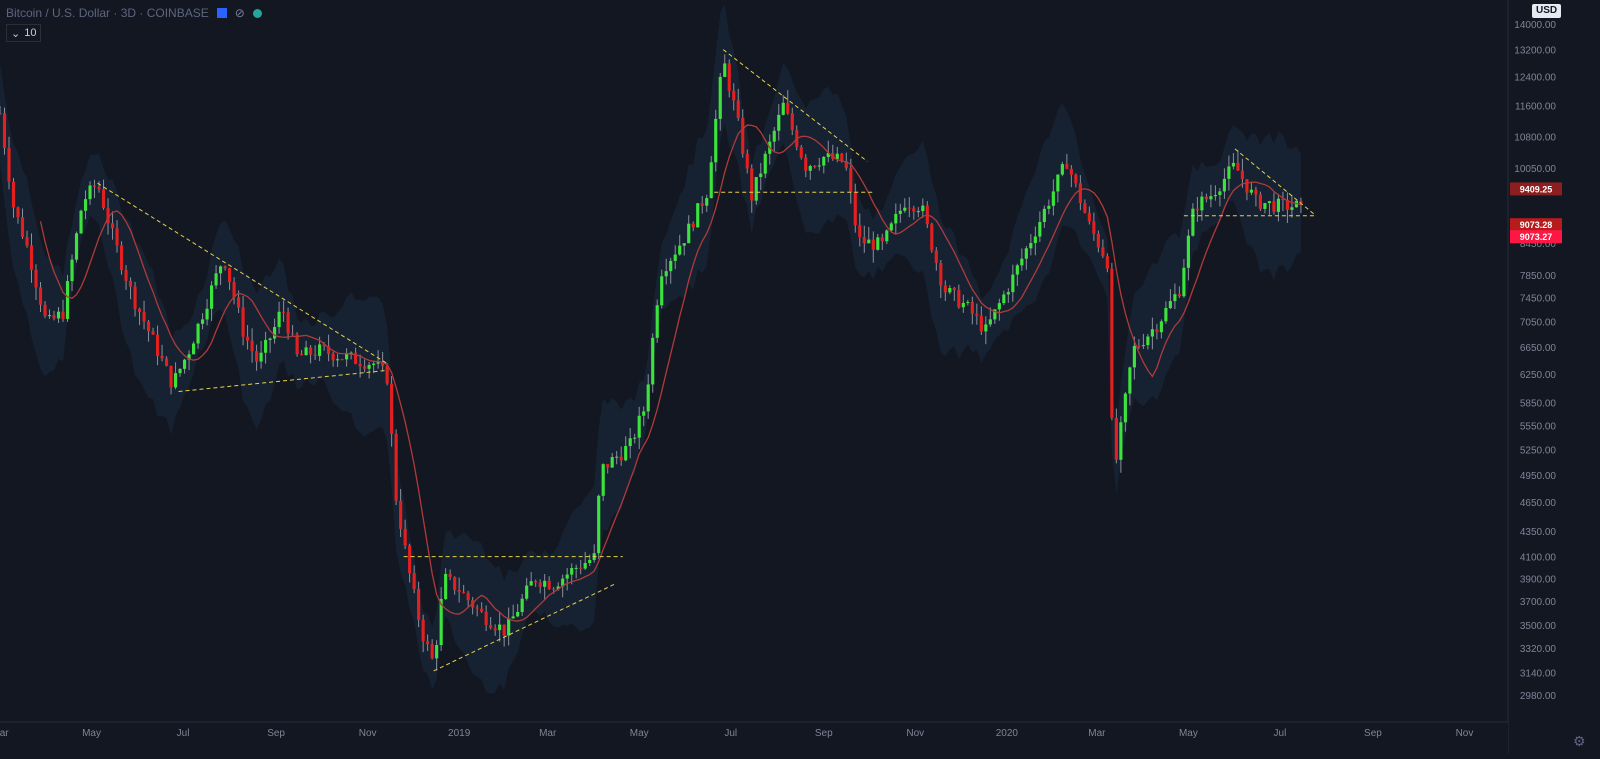  What do you see at coordinates (1538, 244) in the screenshot?
I see `y-tick-label: 8450.00` at bounding box center [1538, 244].